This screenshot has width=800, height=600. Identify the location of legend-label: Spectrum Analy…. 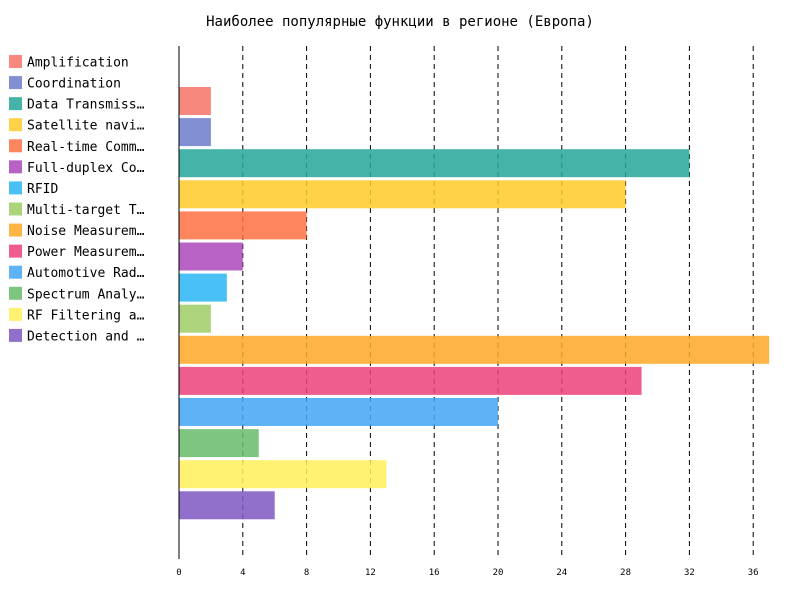
(86, 294).